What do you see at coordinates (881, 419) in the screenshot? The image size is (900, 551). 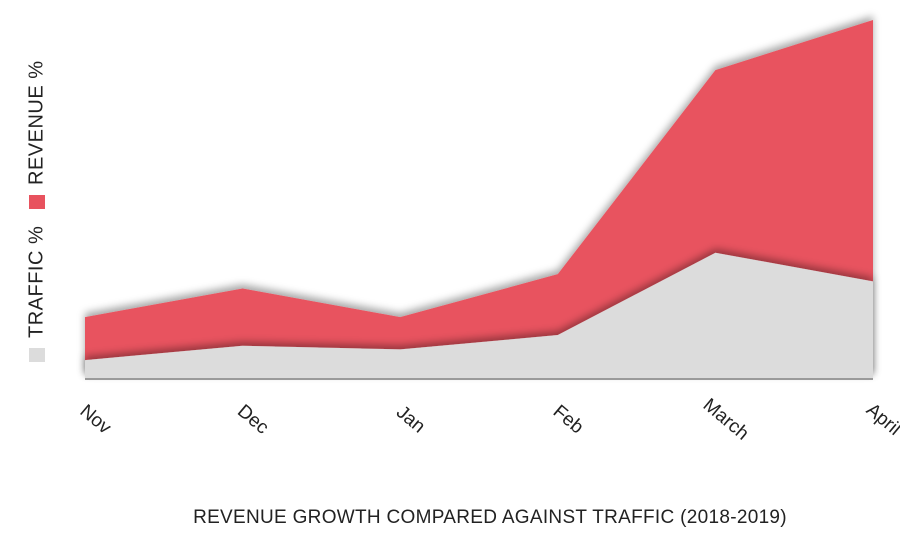 I see `x-tick-label: April` at bounding box center [881, 419].